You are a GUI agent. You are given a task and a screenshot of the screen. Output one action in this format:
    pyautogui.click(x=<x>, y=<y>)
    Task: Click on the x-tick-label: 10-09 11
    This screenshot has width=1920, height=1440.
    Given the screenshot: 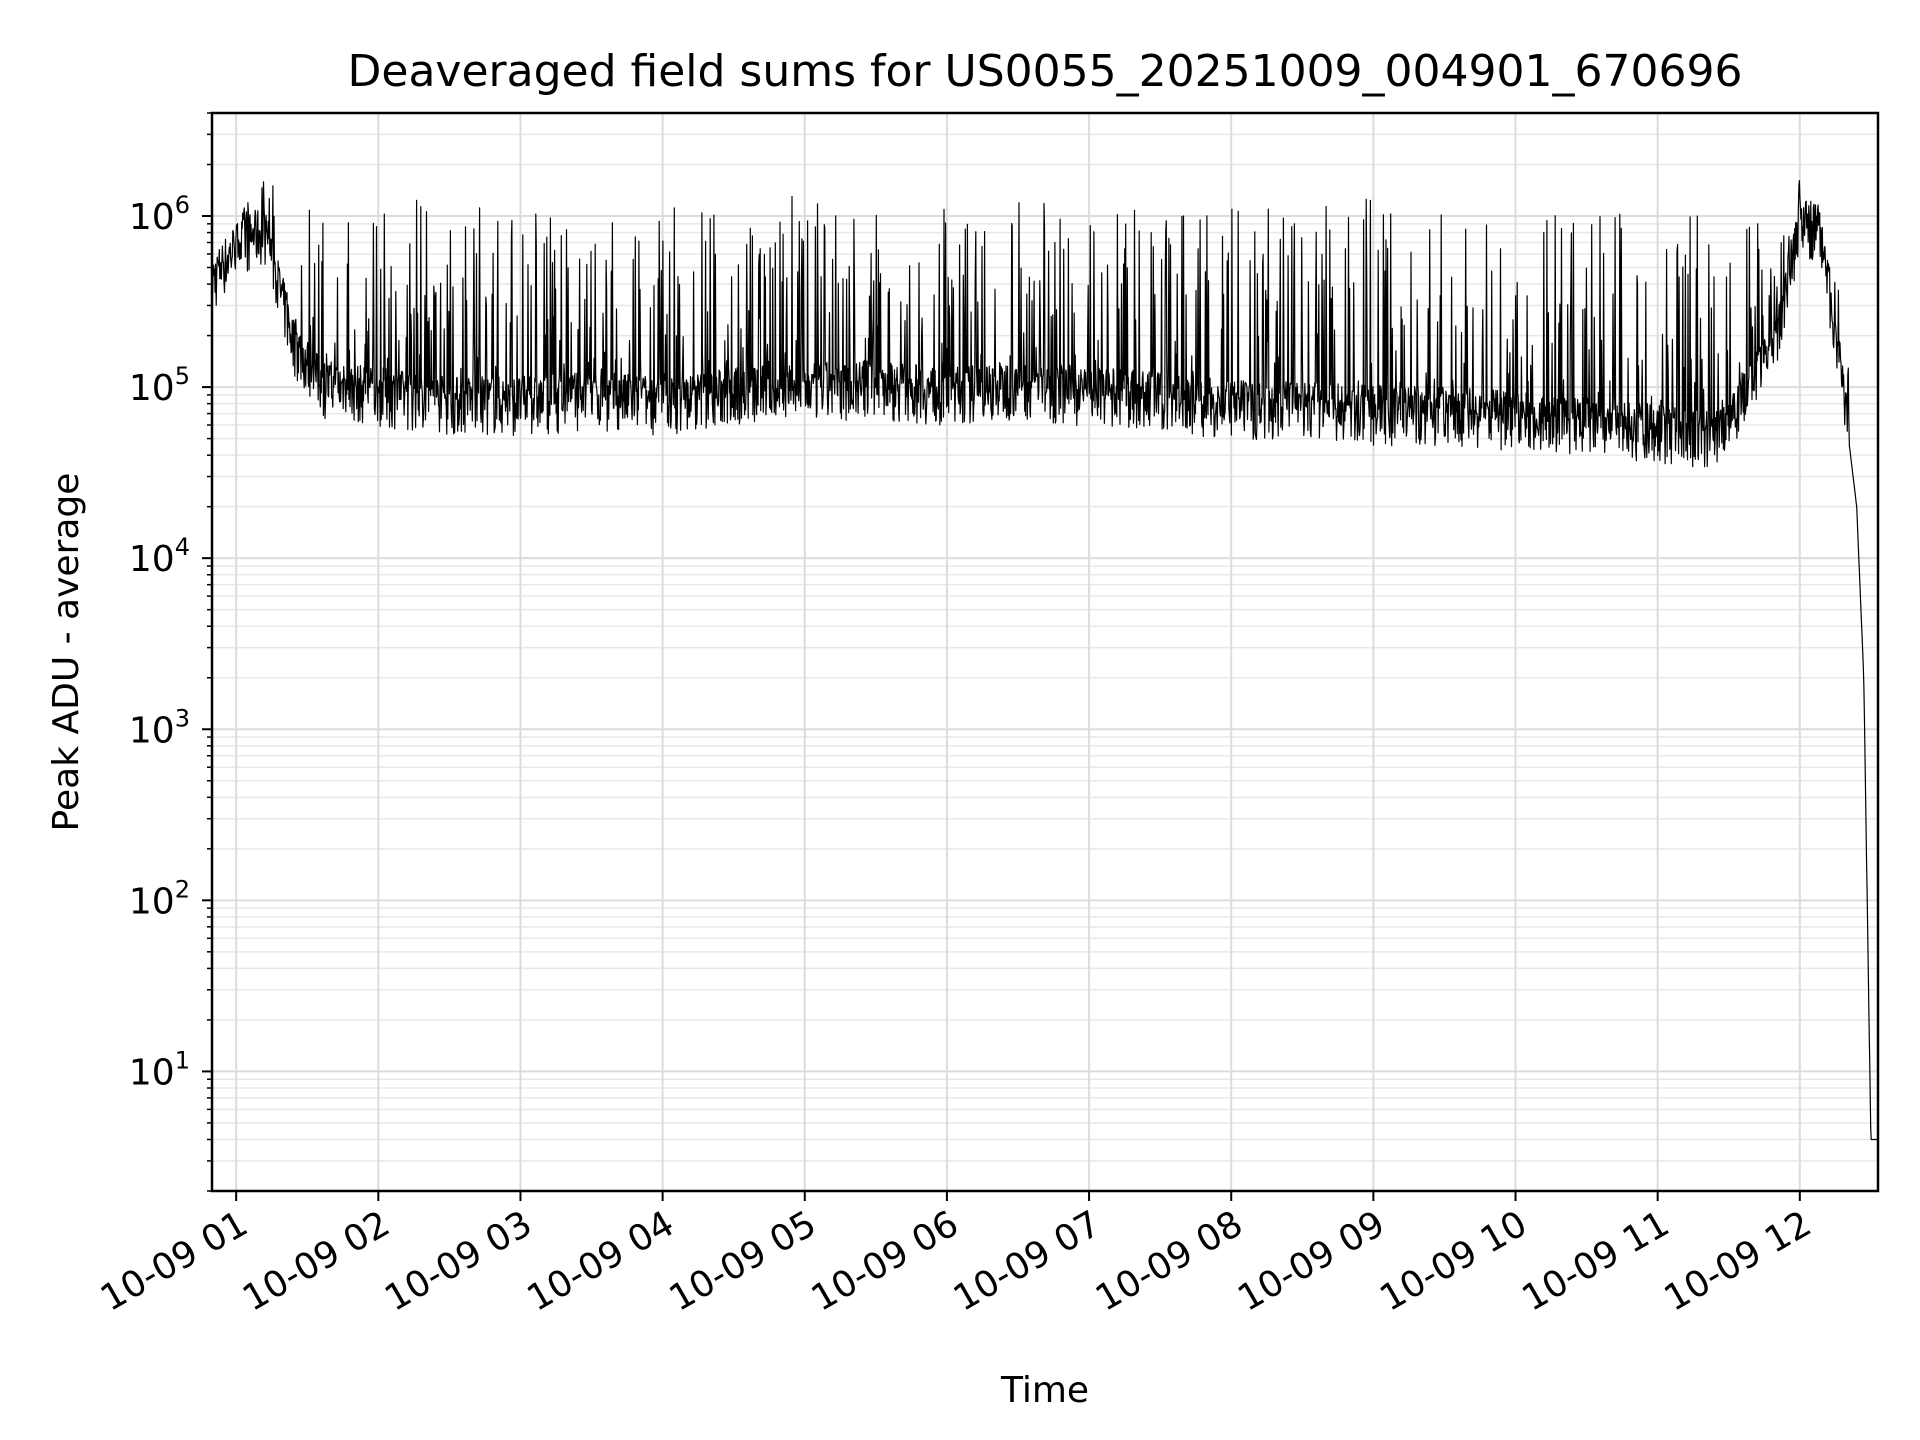 What is the action you would take?
    pyautogui.click(x=1595, y=1261)
    